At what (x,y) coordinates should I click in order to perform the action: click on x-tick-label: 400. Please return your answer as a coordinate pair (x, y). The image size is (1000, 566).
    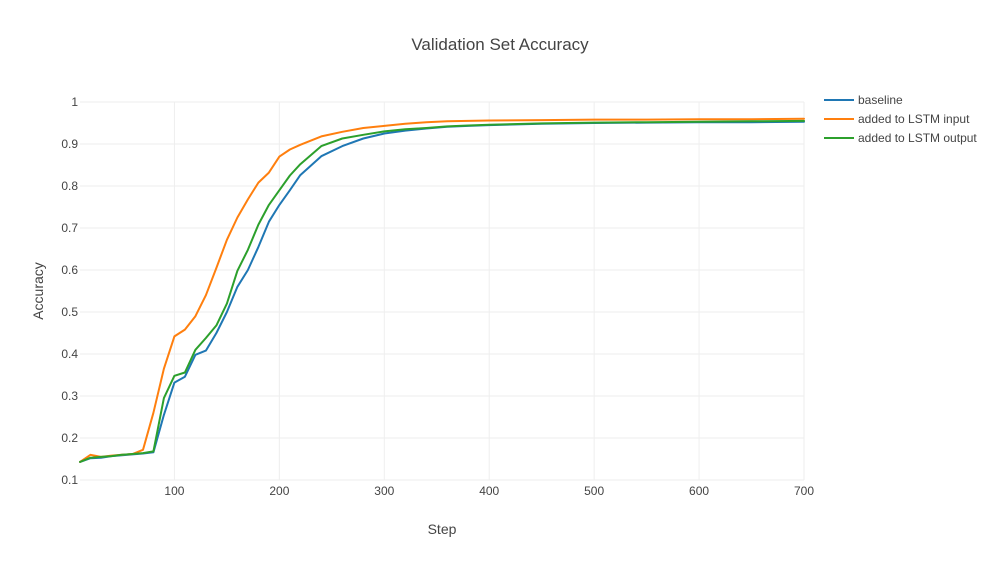
    Looking at the image, I should click on (489, 491).